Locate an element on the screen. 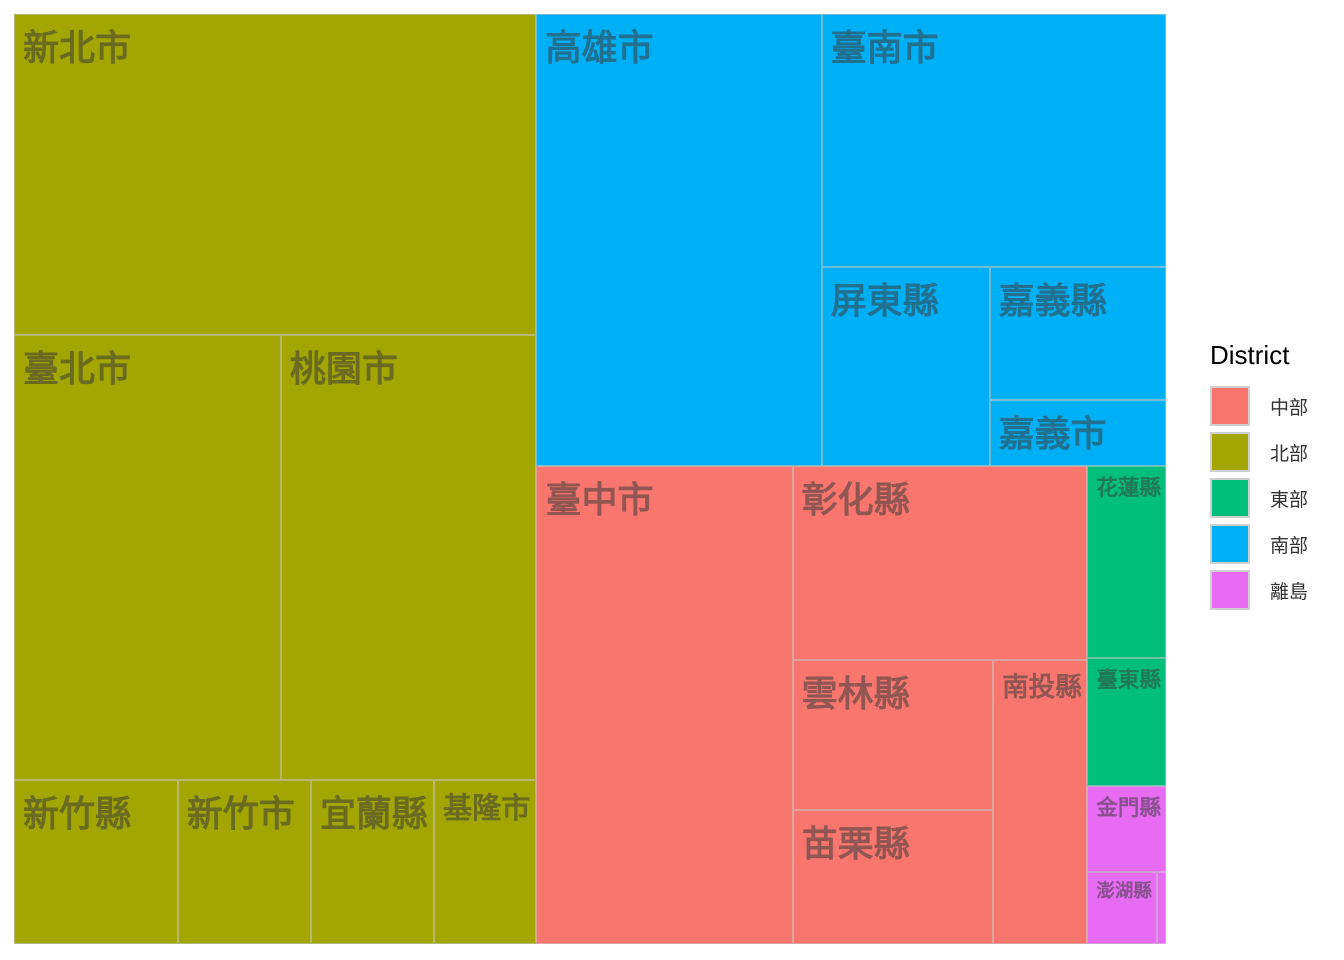  treemap-tile: 臺南市 is located at coordinates (993, 140).